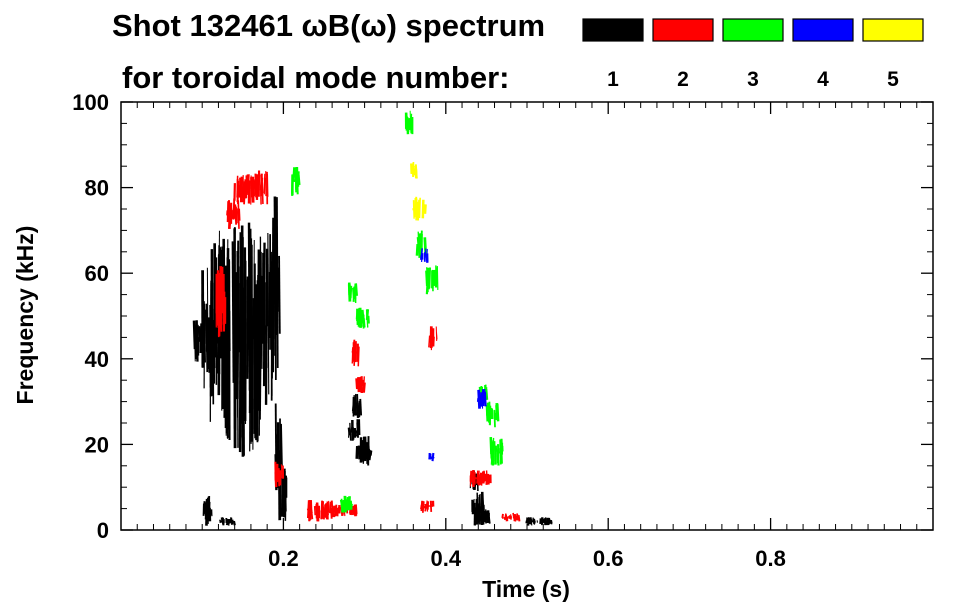 This screenshot has width=963, height=615. Describe the element at coordinates (613, 79) in the screenshot. I see `legend-label-mode-1: 1` at that location.